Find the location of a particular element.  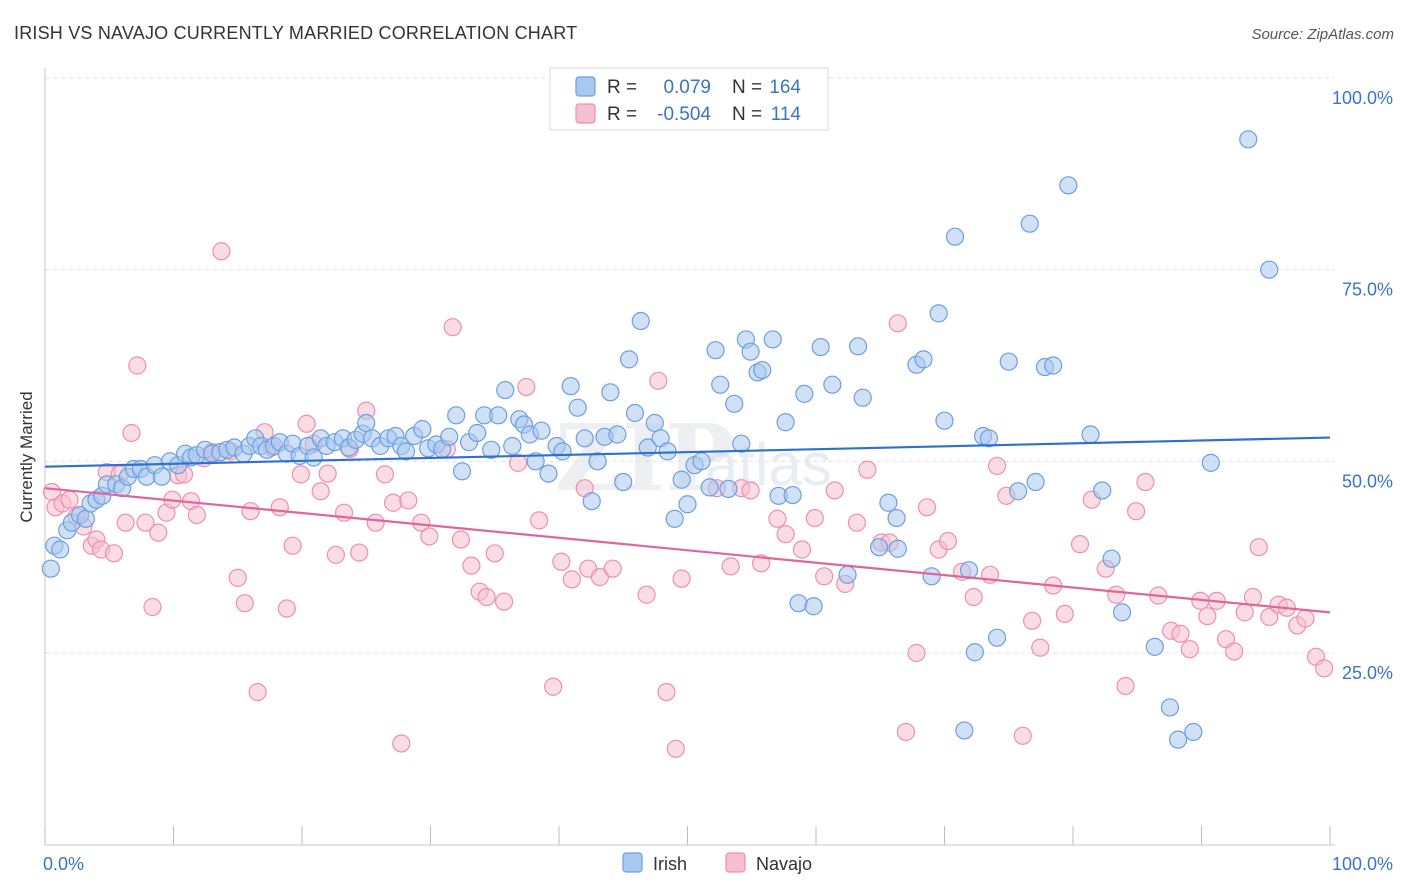

legend-navajo-r-value: -0.504 is located at coordinates (684, 114).